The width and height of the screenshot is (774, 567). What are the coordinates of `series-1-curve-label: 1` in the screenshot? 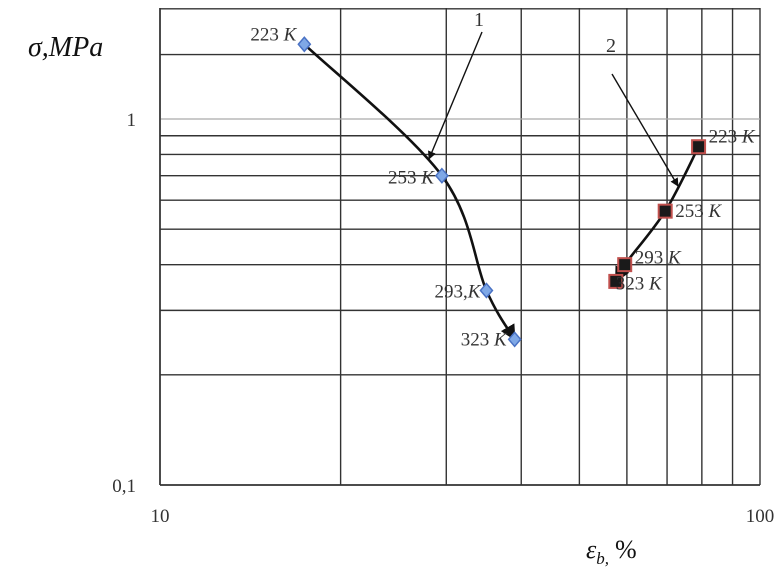 It's located at (479, 20).